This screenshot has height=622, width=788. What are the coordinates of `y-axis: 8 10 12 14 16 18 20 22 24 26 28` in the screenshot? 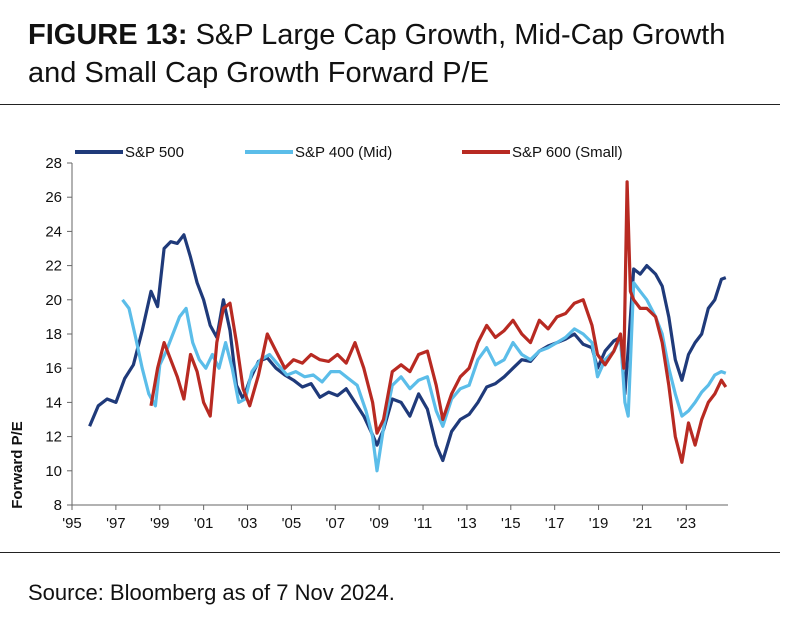 It's located at (59, 334).